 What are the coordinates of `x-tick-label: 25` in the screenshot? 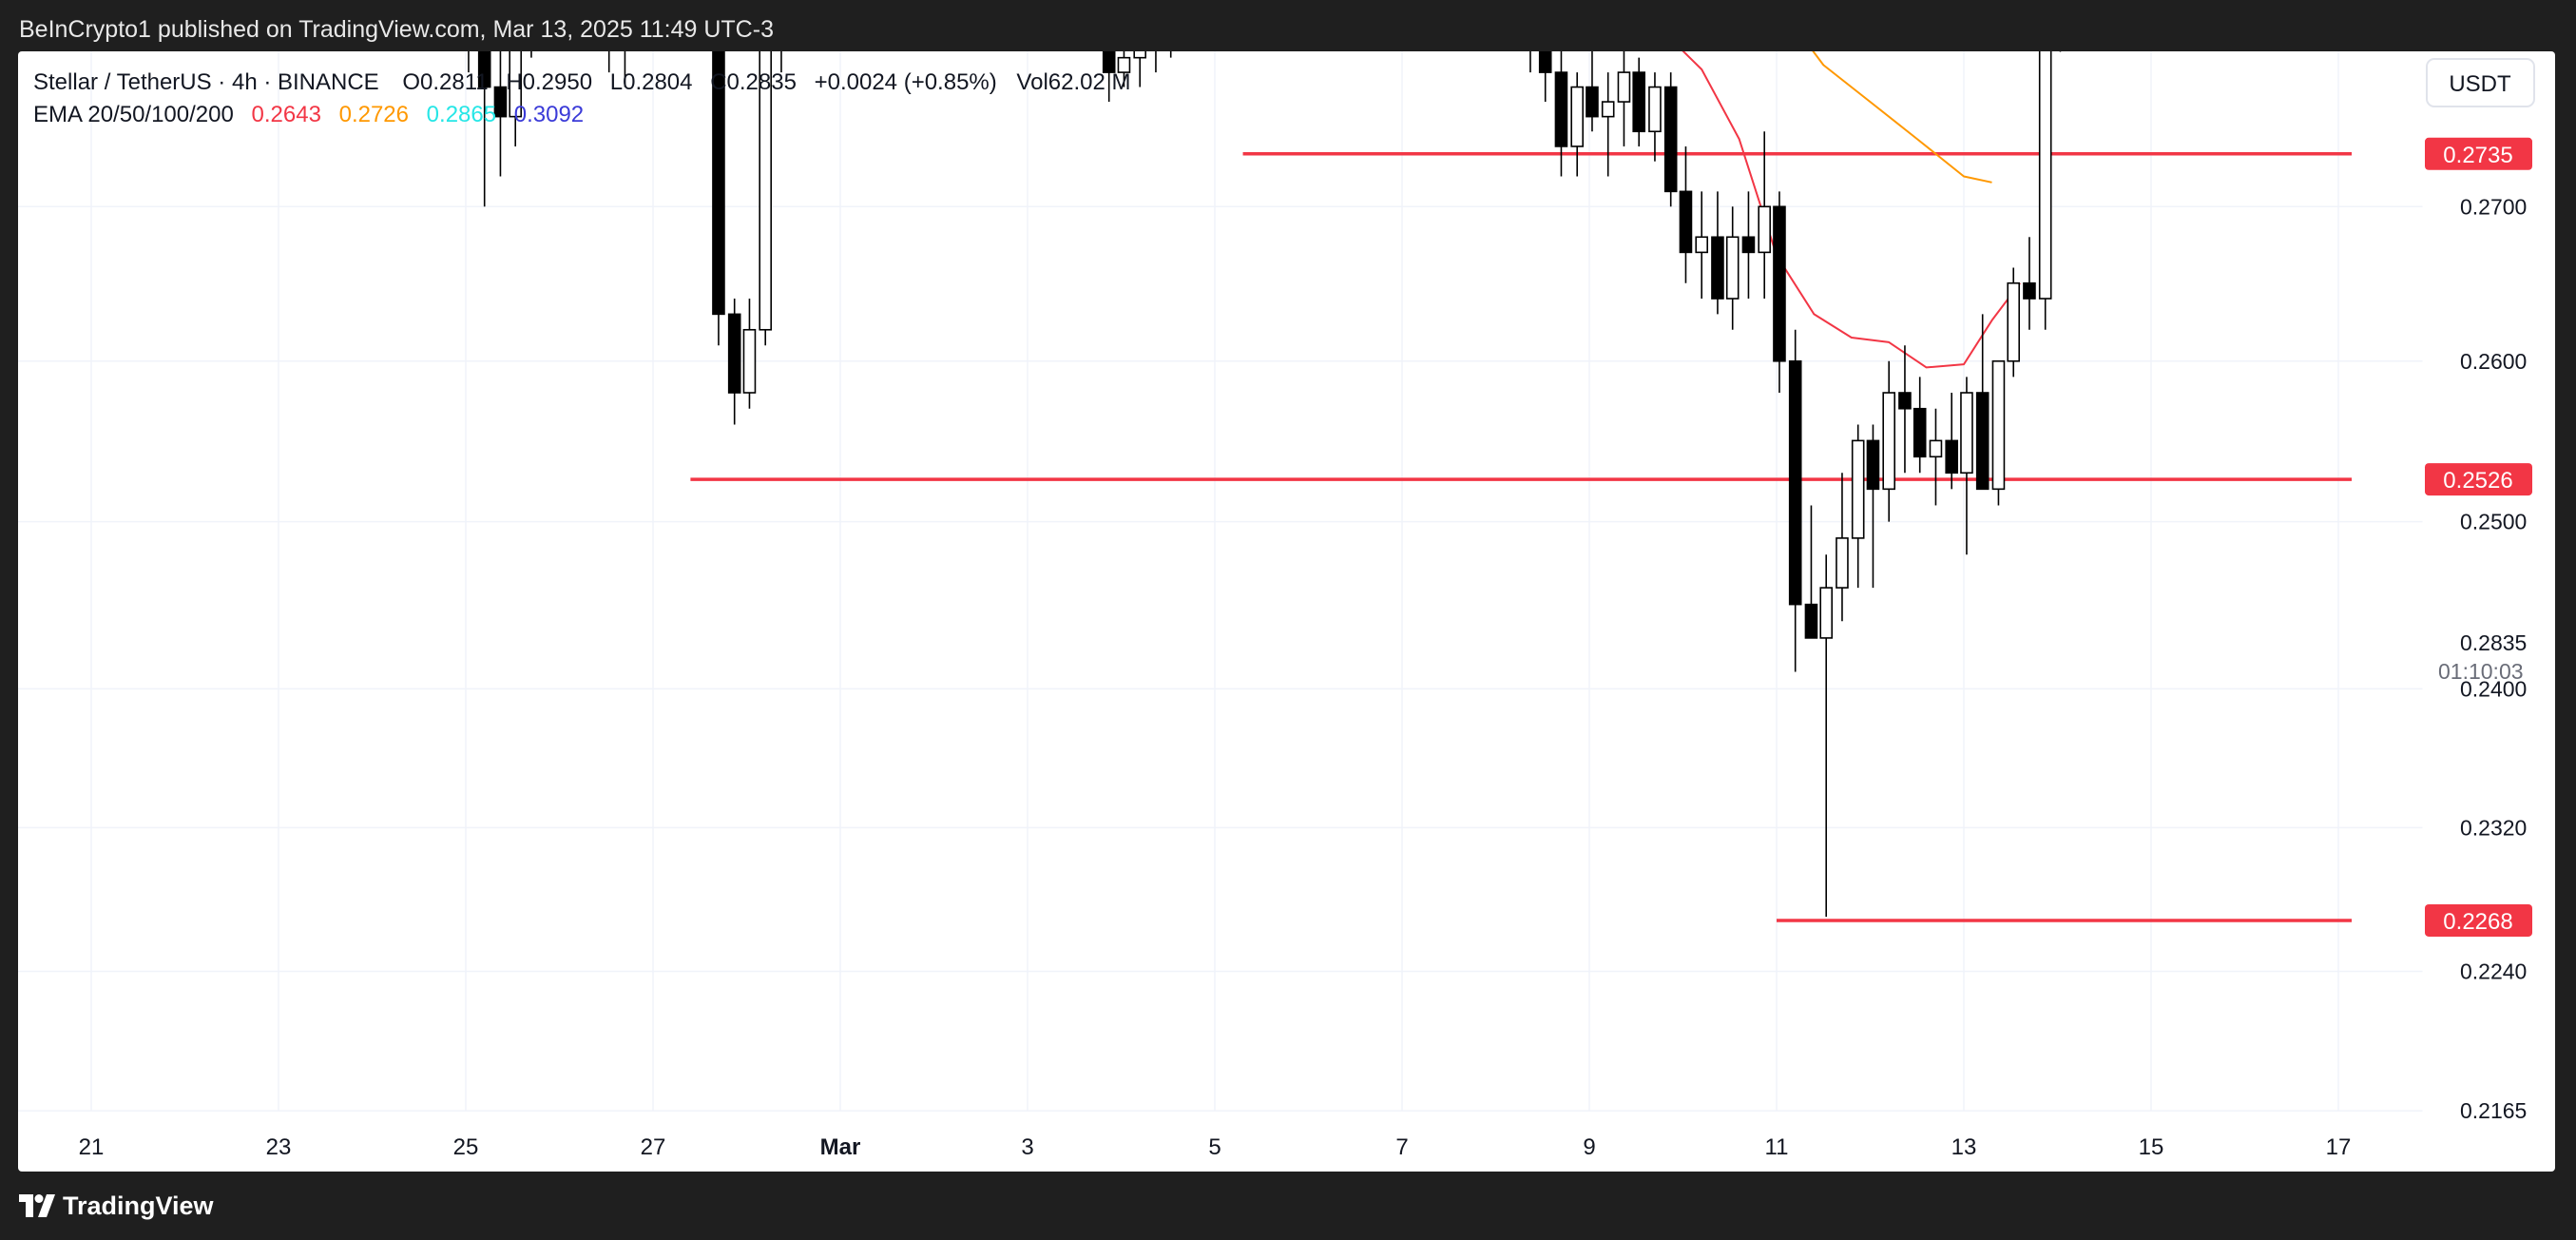 It's located at (466, 1147).